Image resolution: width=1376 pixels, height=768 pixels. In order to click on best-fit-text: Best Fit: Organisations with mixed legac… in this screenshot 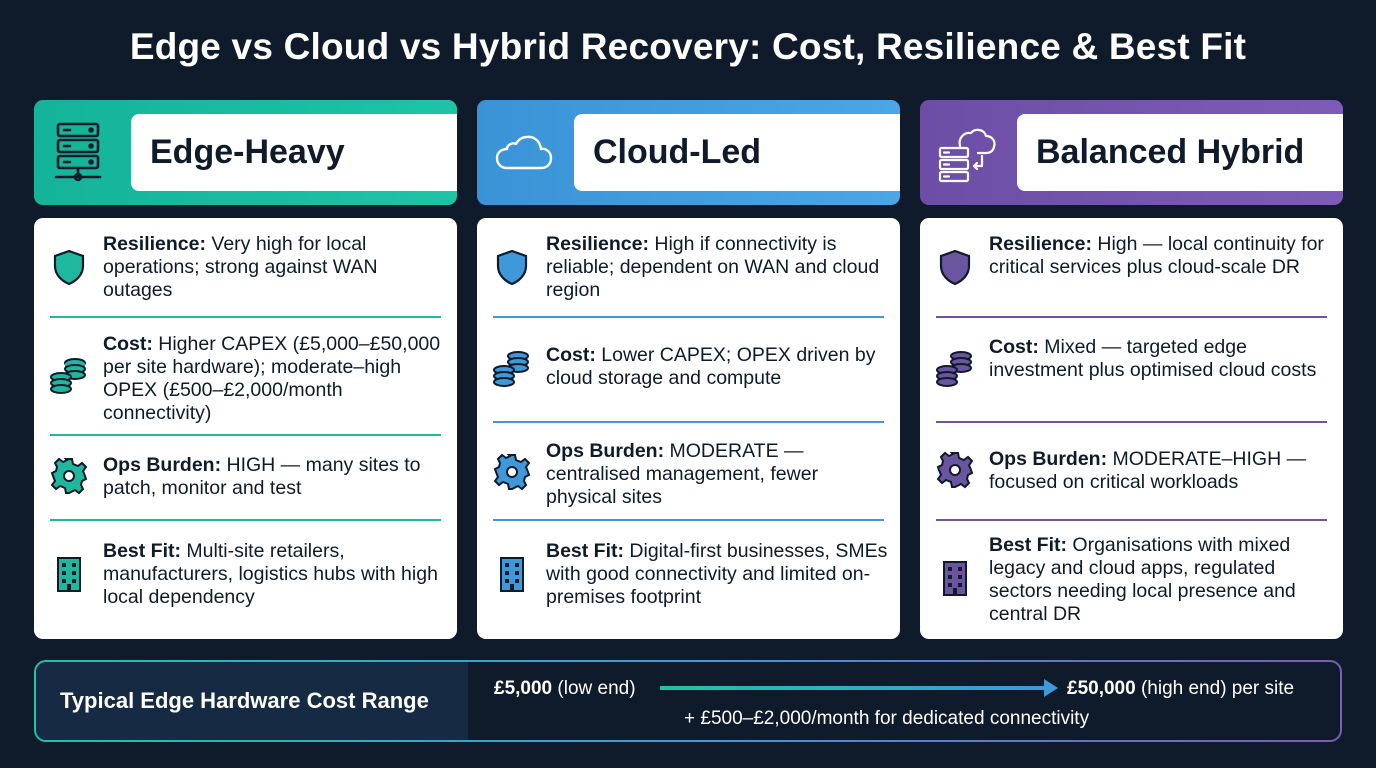, I will do `click(1142, 579)`.